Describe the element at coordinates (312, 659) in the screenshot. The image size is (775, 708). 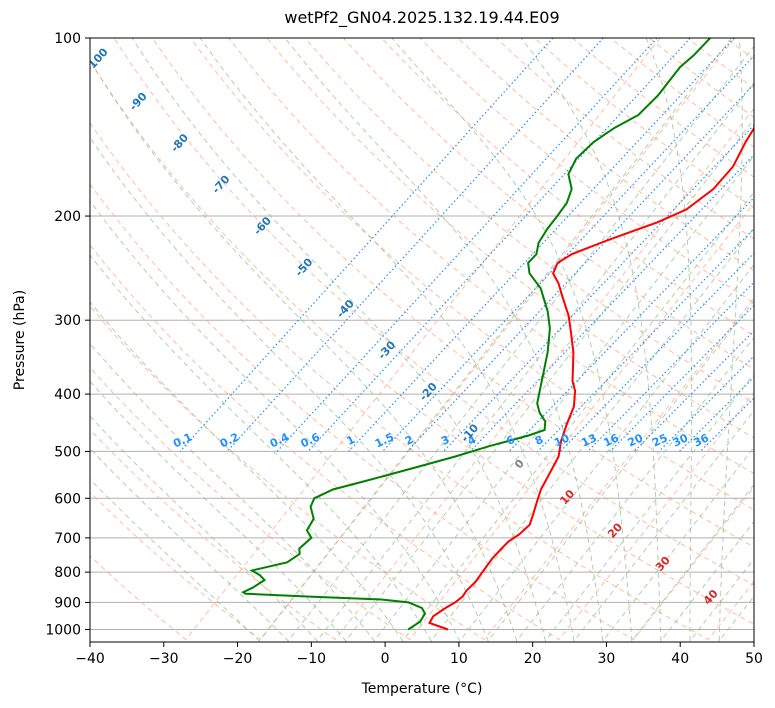
I see `x-tick-label: −10` at that location.